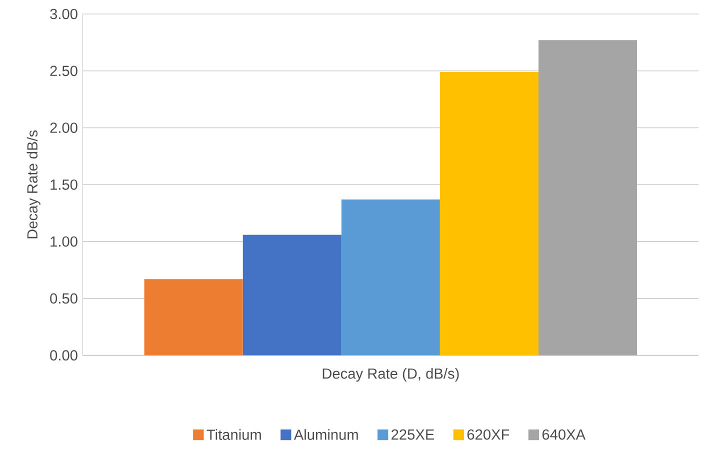 The height and width of the screenshot is (469, 712). What do you see at coordinates (488, 435) in the screenshot?
I see `legend-label: 620XF` at bounding box center [488, 435].